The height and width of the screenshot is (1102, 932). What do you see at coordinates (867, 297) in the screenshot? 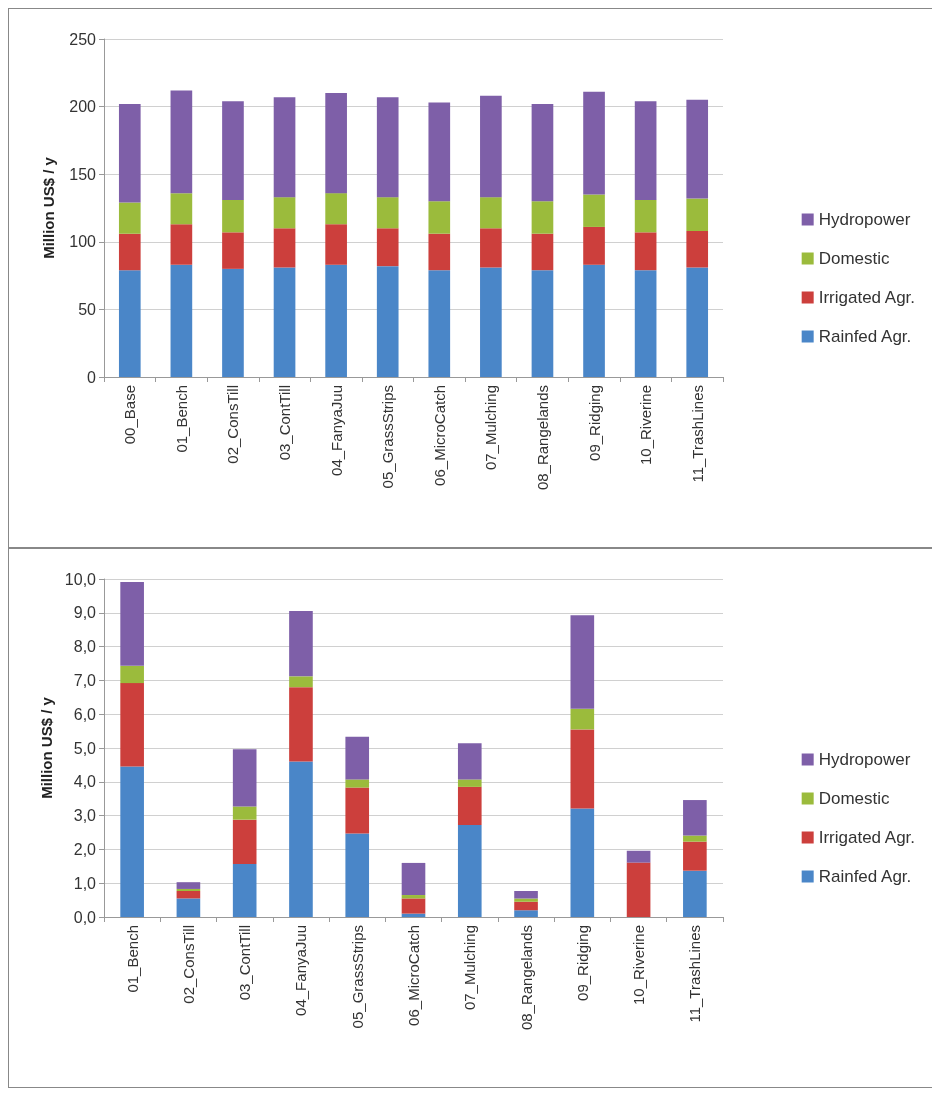
I see `legend-label: Irrigated Agr.` at bounding box center [867, 297].